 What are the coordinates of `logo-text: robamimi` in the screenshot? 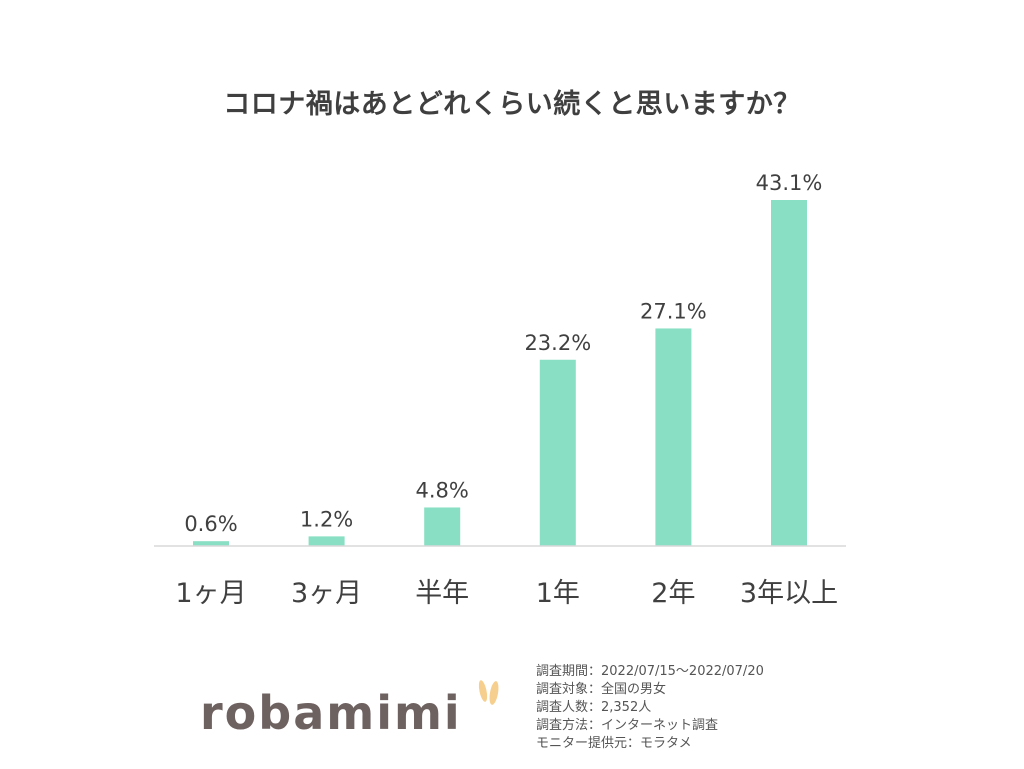 It's located at (331, 713).